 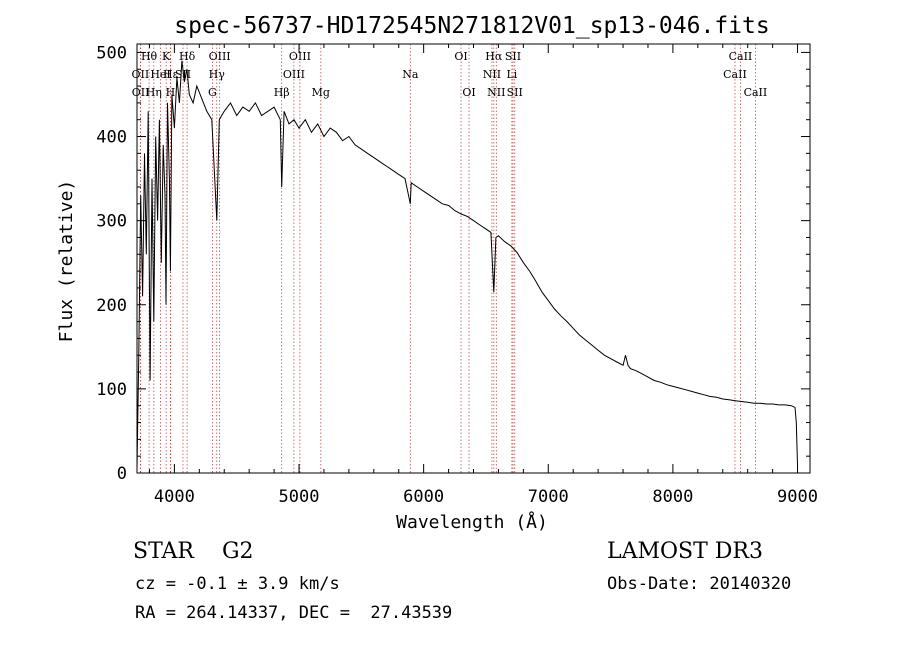 I want to click on line-label: Na, so click(x=410, y=74).